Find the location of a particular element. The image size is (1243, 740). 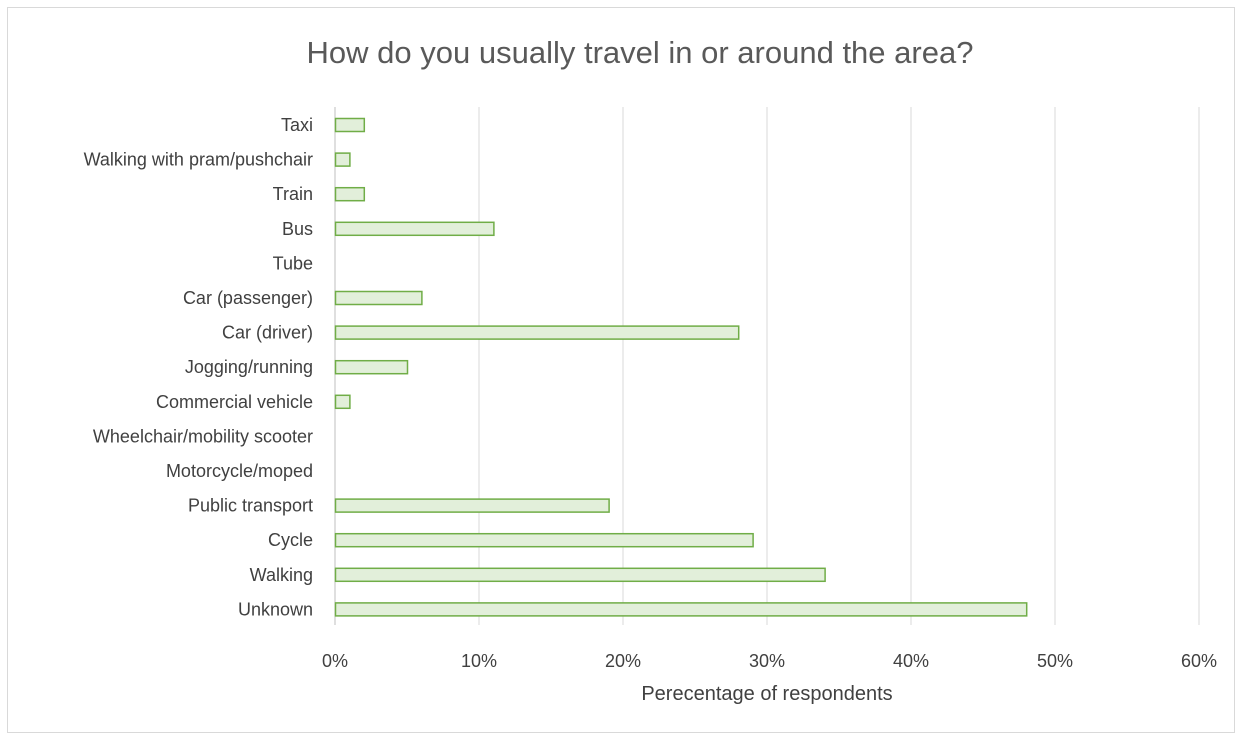

category-label: Car (driver) is located at coordinates (267, 333).